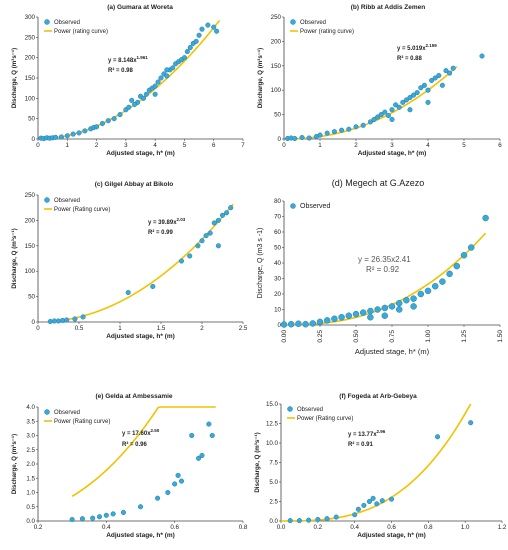  Describe the element at coordinates (30, 450) in the screenshot. I see `y-tick-label: 2.5` at that location.